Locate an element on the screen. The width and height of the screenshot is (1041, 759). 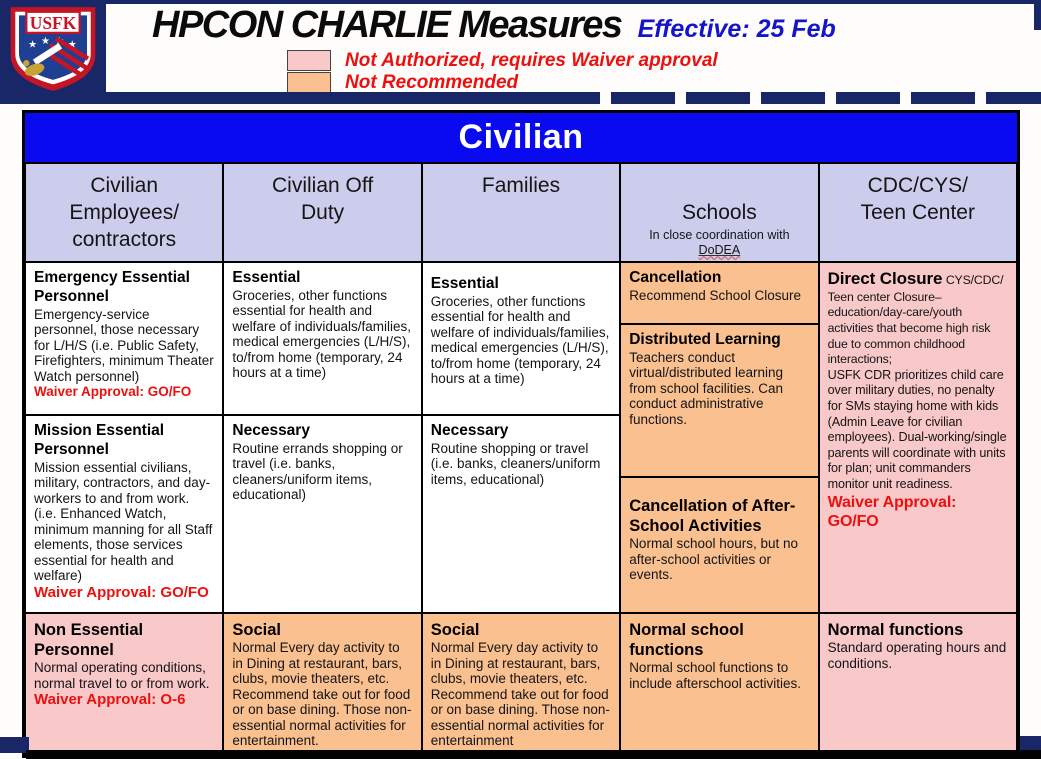
cell-body: Standard operating hours and conditions. is located at coordinates (917, 655).